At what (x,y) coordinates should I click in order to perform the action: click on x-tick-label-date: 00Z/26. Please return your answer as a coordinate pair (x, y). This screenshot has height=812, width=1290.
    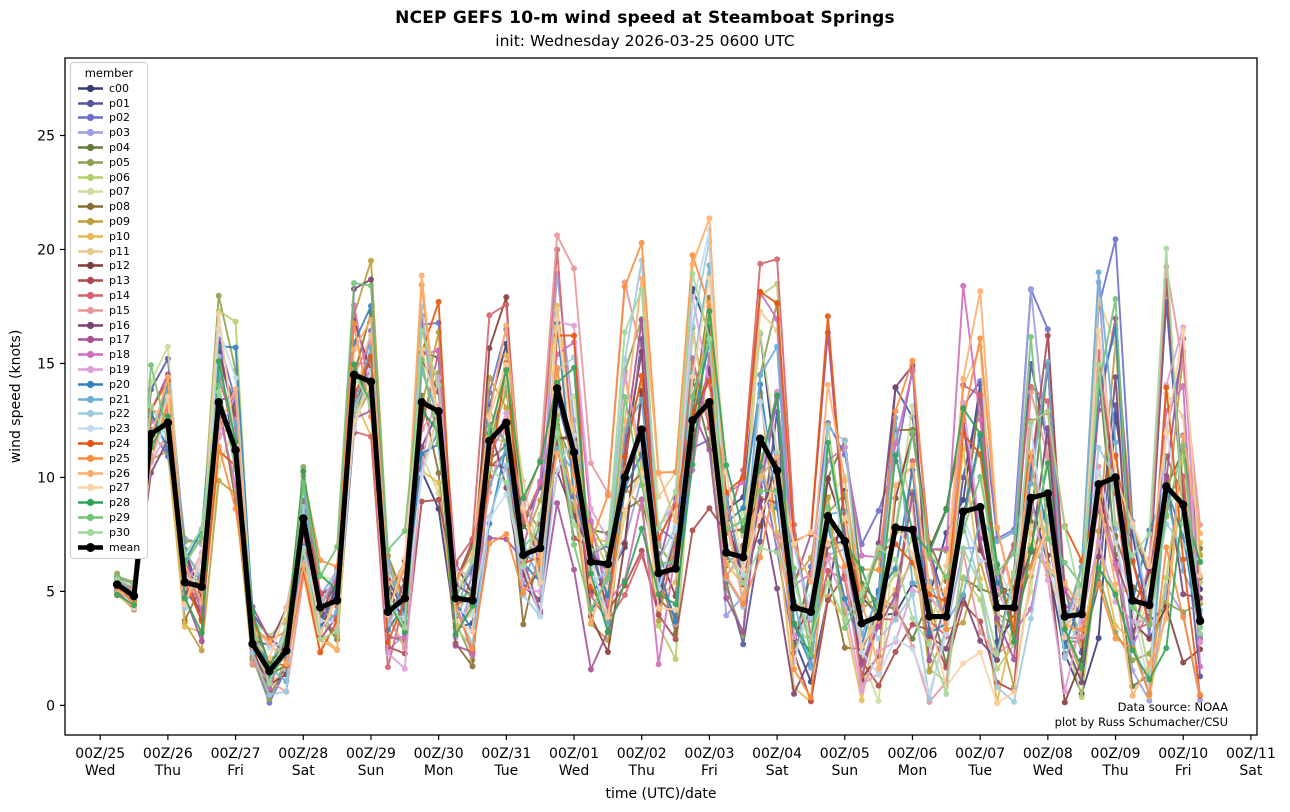
    Looking at the image, I should click on (168, 754).